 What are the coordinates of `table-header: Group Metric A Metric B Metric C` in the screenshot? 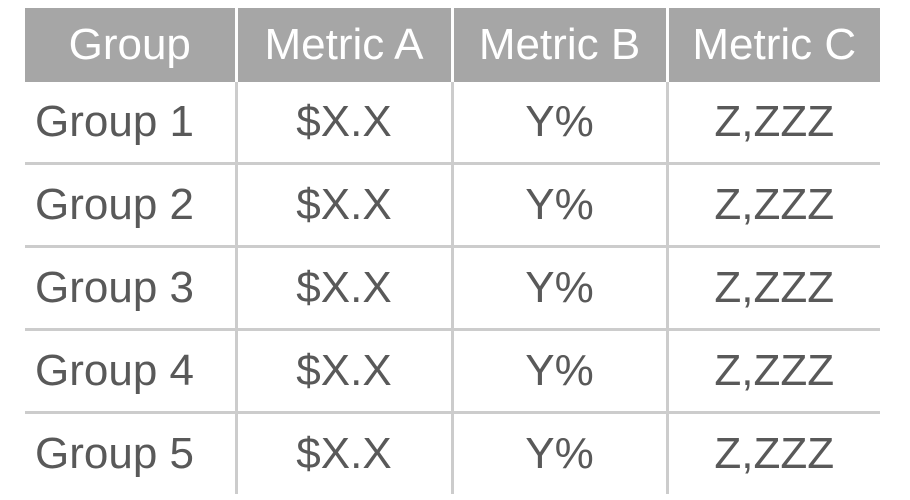 It's located at (452, 45).